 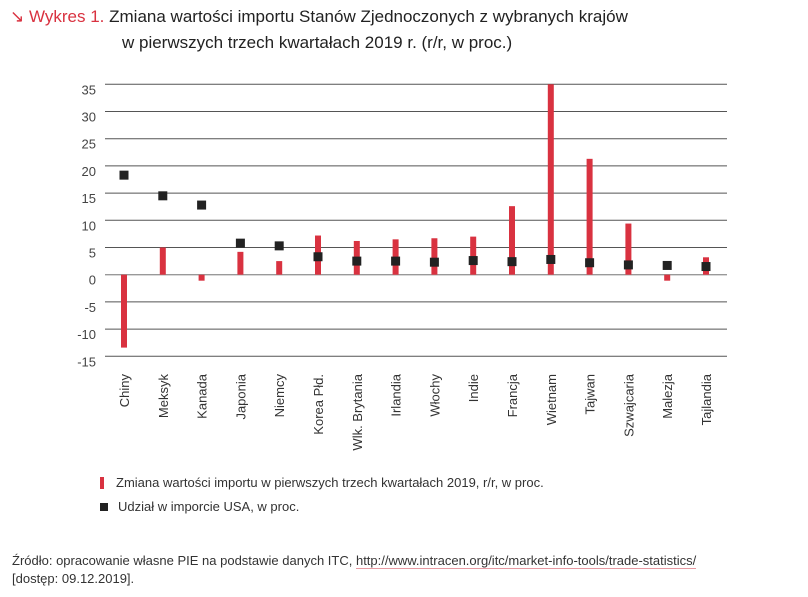 What do you see at coordinates (102, 482) in the screenshot?
I see `legend-swatch-bar` at bounding box center [102, 482].